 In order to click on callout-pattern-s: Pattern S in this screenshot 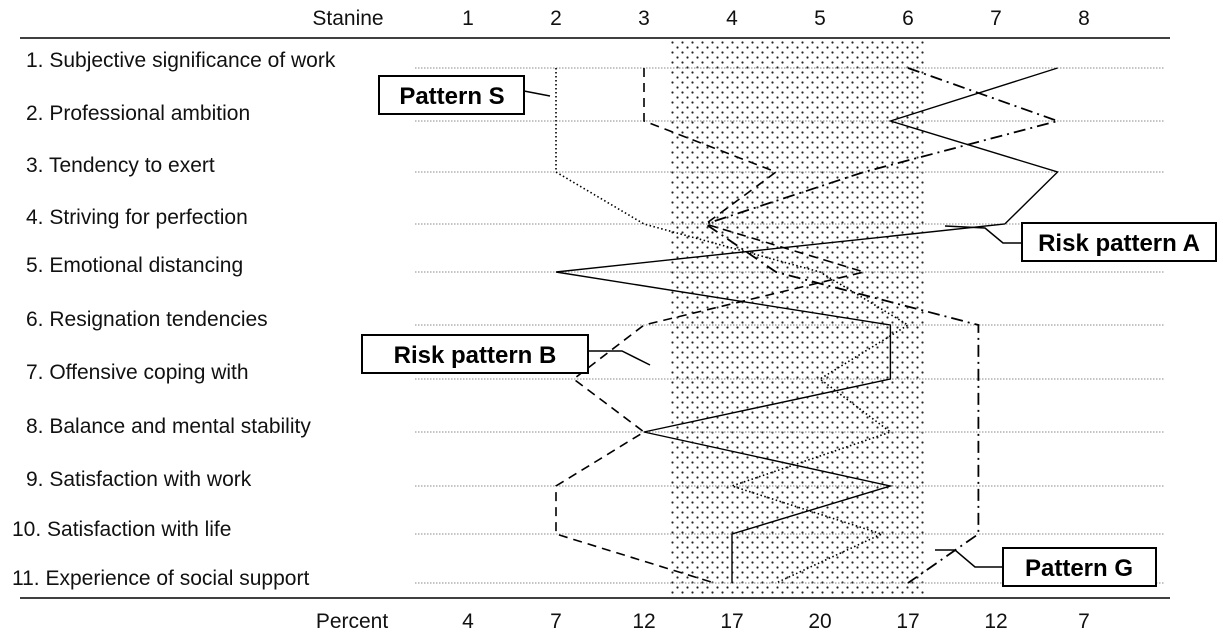, I will do `click(464, 95)`.